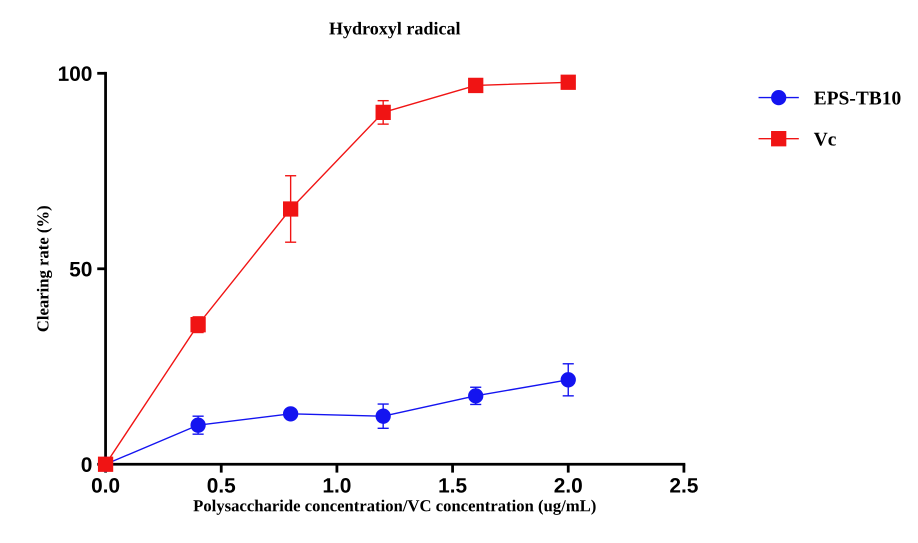 The width and height of the screenshot is (918, 543). I want to click on y-tick-label: 100, so click(75, 74).